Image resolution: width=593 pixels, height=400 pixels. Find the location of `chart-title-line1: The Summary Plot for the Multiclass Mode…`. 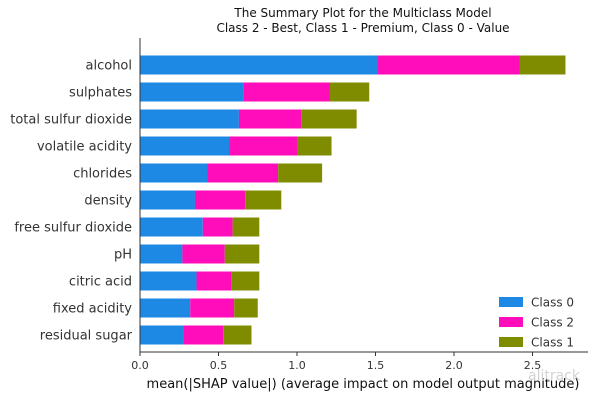

chart-title-line1: The Summary Plot for the Multiclass Mode… is located at coordinates (362, 13).